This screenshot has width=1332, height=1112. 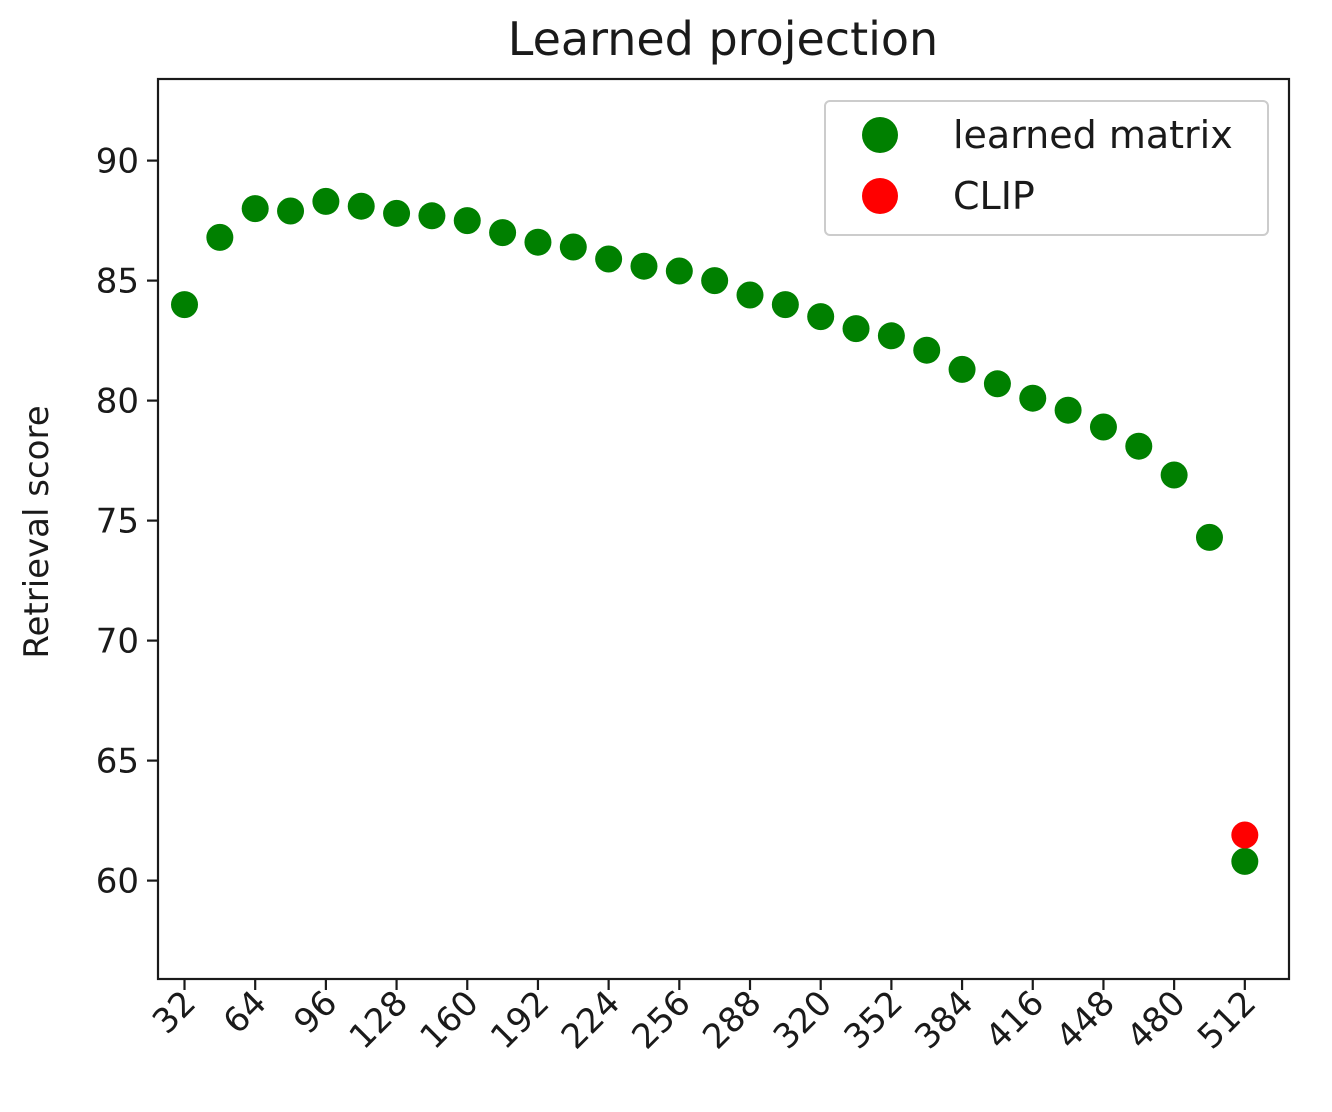 What do you see at coordinates (174, 1012) in the screenshot?
I see `x-tick-label: 32` at bounding box center [174, 1012].